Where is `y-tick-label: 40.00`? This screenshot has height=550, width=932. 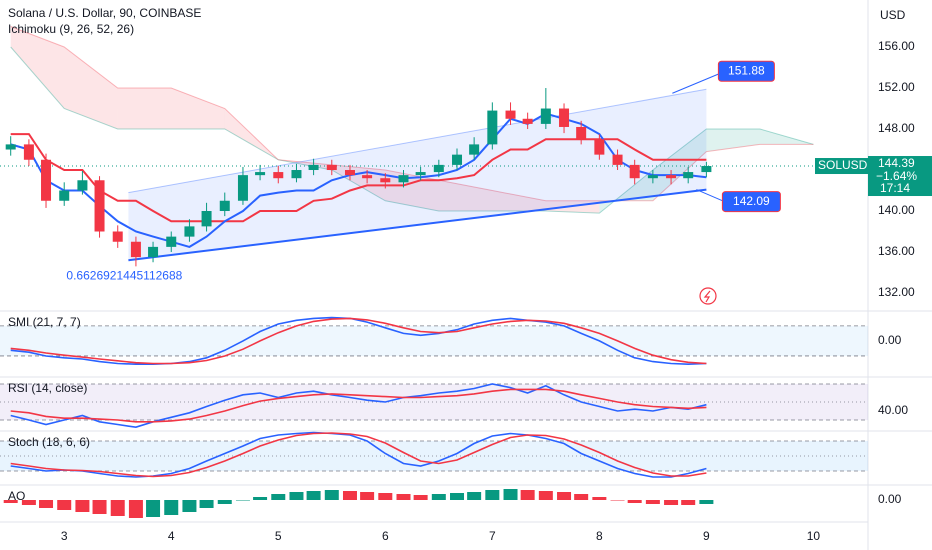 y-tick-label: 40.00 is located at coordinates (893, 410).